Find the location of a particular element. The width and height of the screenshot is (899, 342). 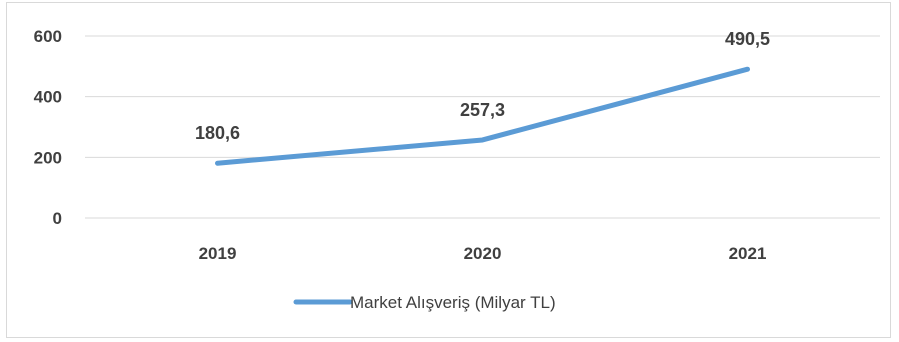

y-tick-label: 600 is located at coordinates (48, 36).